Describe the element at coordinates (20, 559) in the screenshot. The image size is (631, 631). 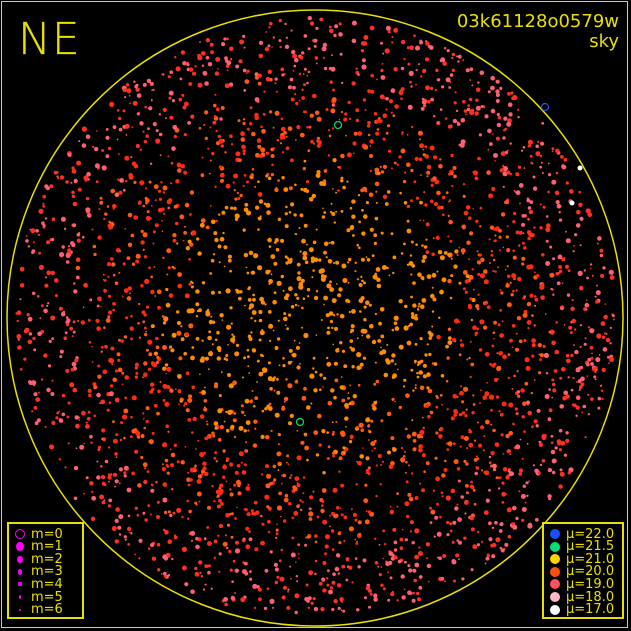
I see `magnitude-symbol-icon` at that location.